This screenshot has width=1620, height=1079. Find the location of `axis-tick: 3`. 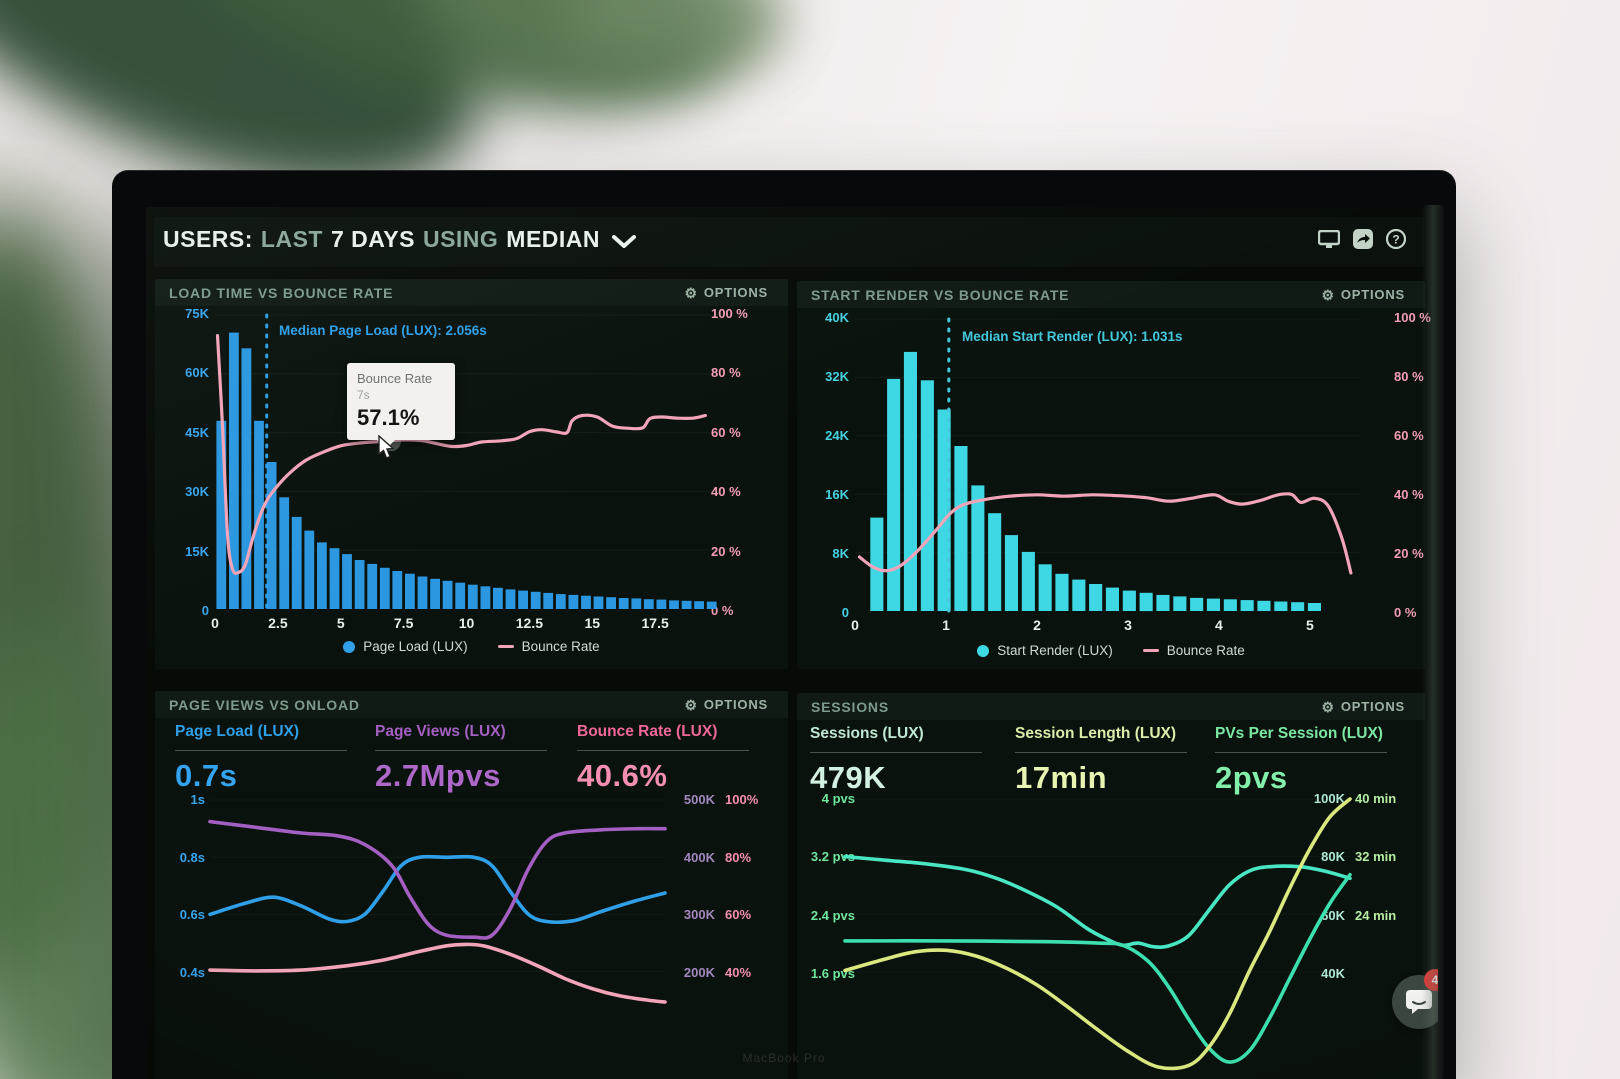

axis-tick: 3 is located at coordinates (1128, 625).